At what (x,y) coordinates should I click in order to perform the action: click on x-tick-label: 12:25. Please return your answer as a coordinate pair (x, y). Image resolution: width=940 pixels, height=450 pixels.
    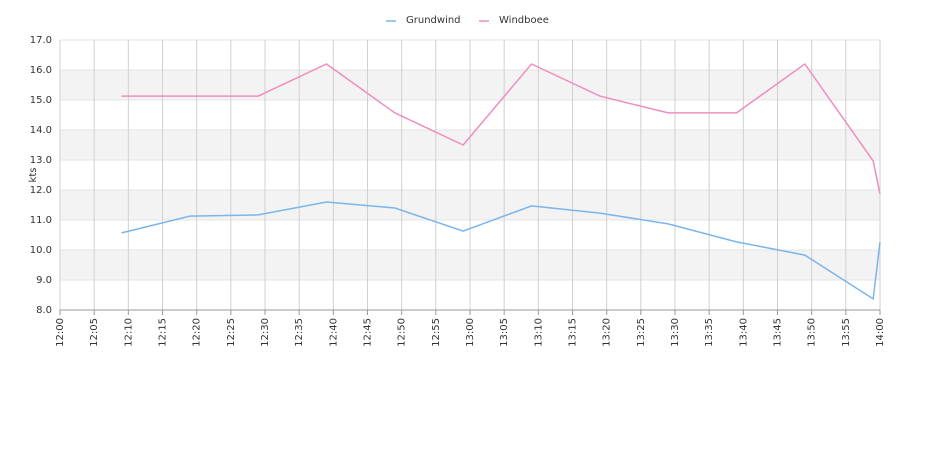
    Looking at the image, I should click on (231, 332).